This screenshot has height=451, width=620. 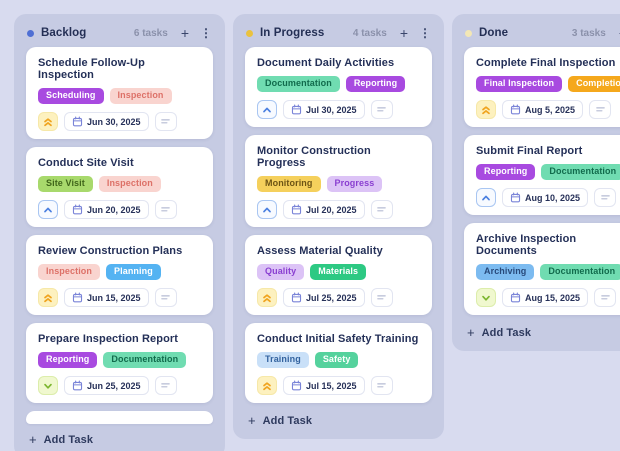 What do you see at coordinates (546, 63) in the screenshot?
I see `card-title: Complete Final Inspection` at bounding box center [546, 63].